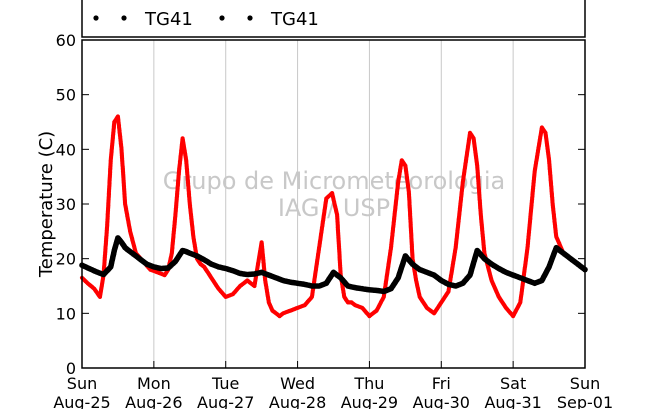  I want to click on y-tick-label: 60, so click(66, 40).